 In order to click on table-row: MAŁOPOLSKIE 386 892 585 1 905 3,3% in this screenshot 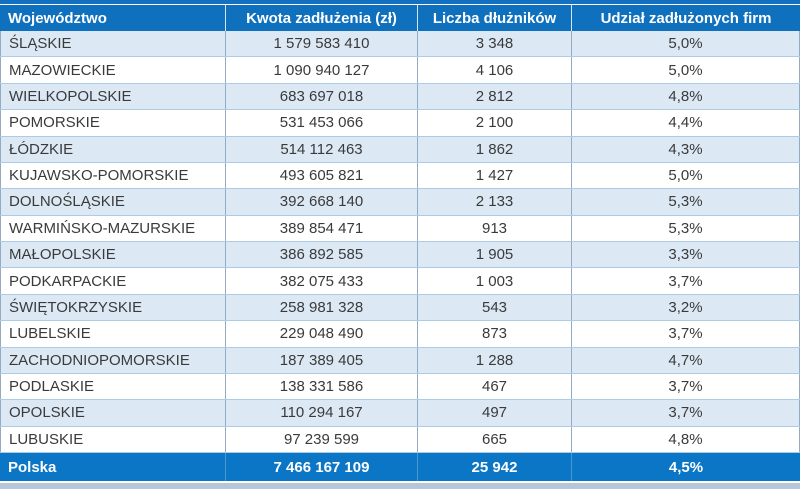, I will do `click(400, 255)`.